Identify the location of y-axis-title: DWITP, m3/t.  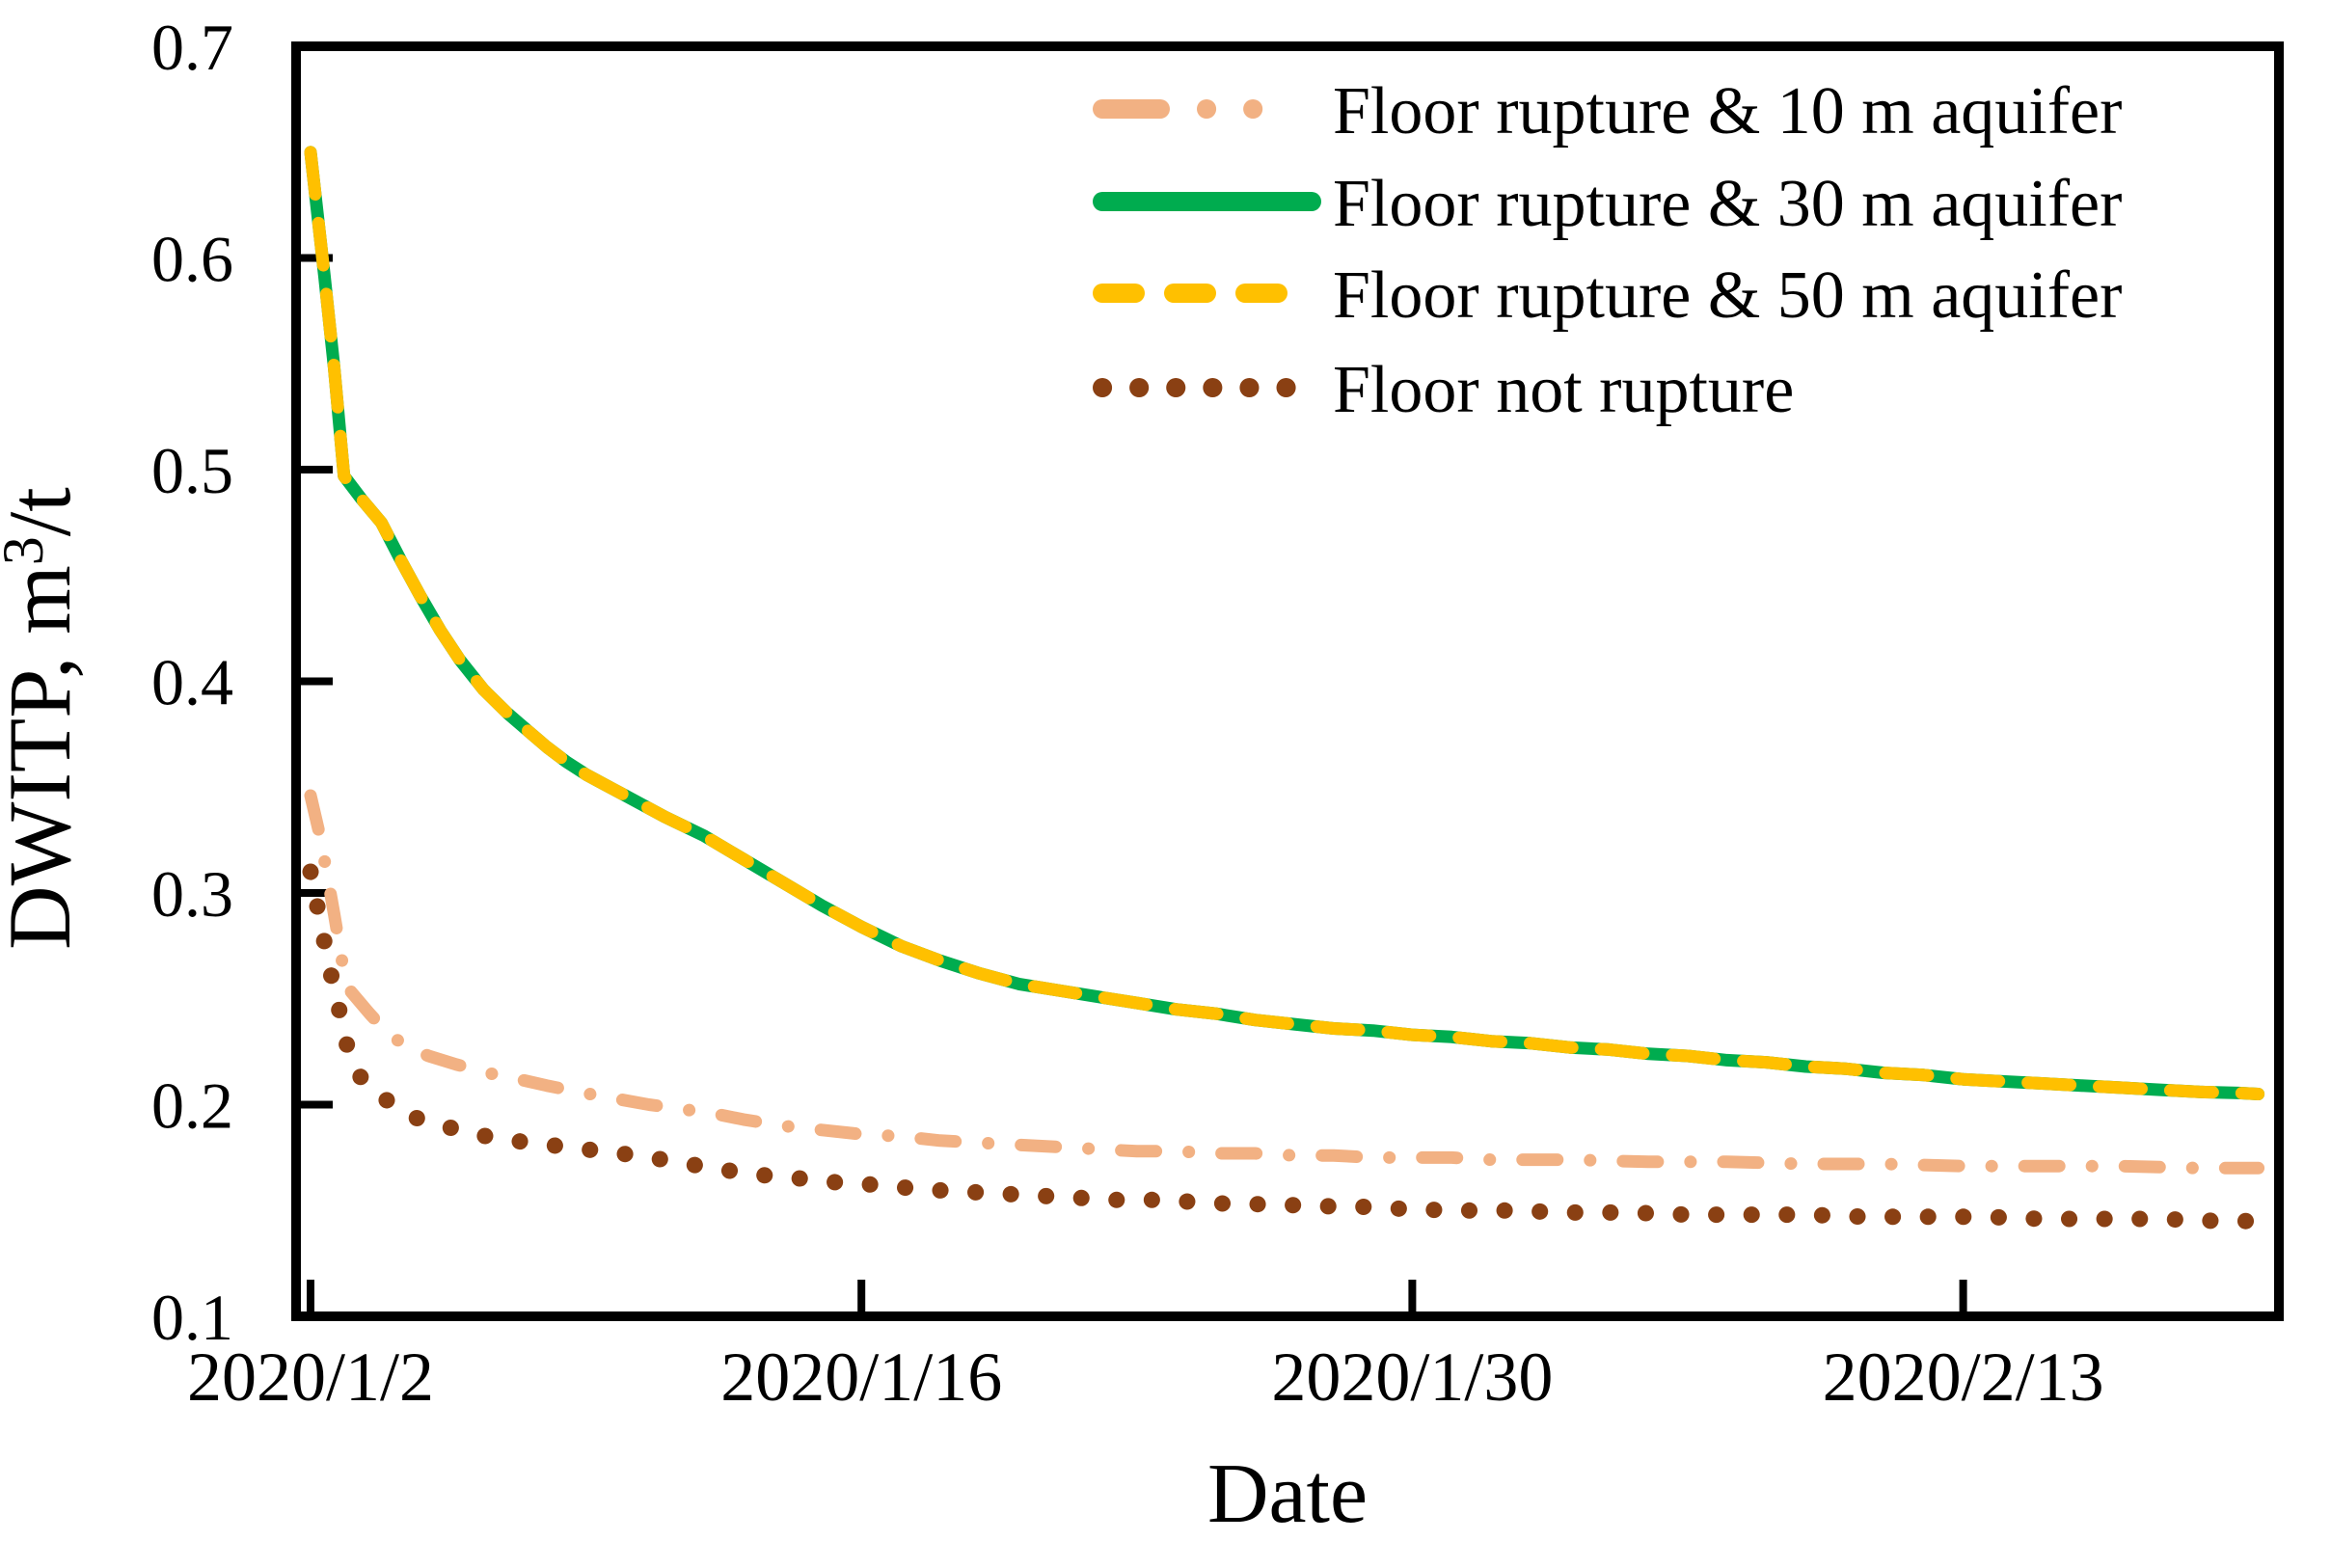
(44, 719).